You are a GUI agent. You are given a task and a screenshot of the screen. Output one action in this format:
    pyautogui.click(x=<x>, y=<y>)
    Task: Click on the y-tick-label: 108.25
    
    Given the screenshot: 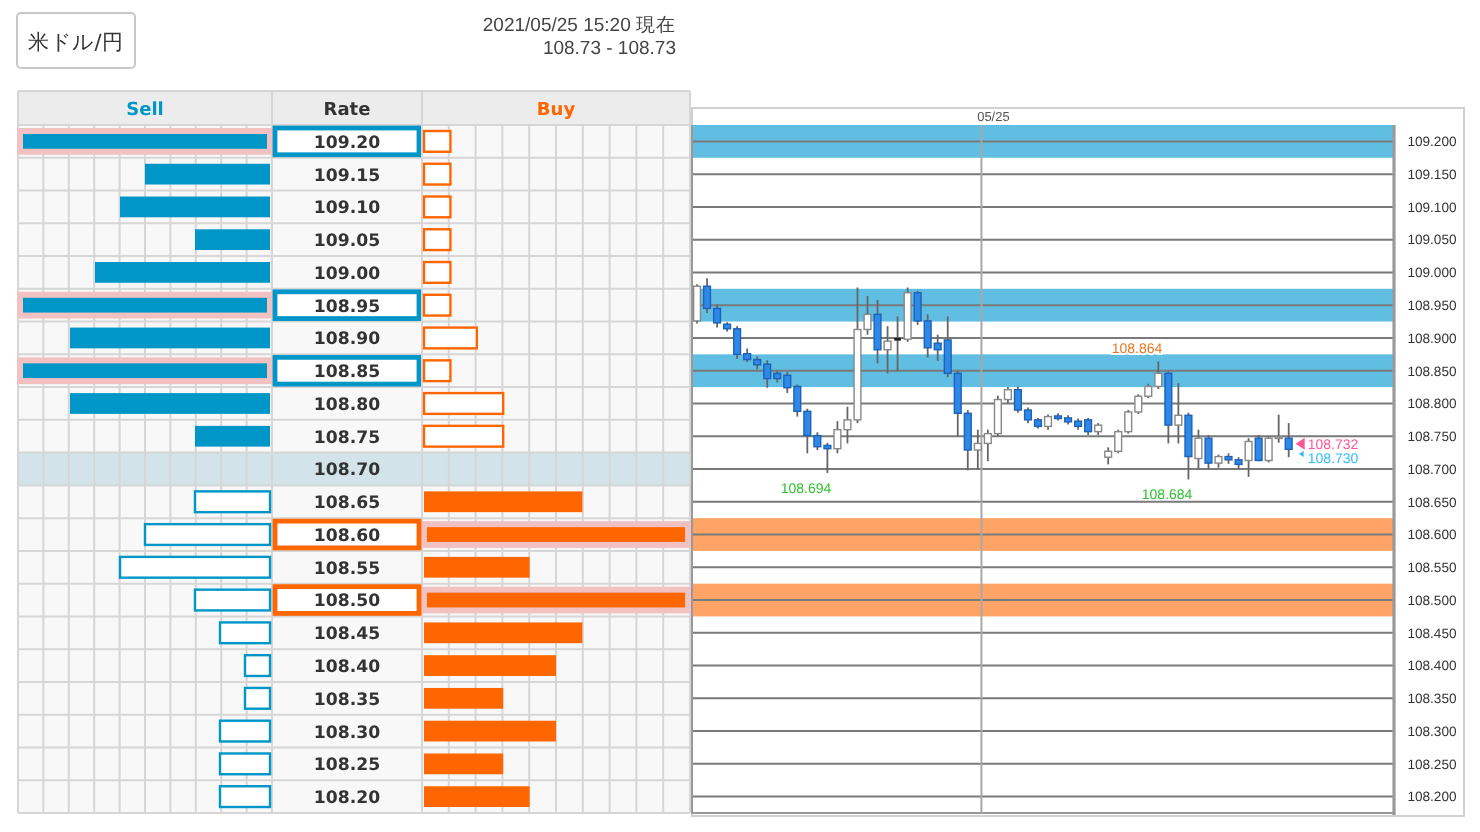 What is the action you would take?
    pyautogui.click(x=347, y=766)
    